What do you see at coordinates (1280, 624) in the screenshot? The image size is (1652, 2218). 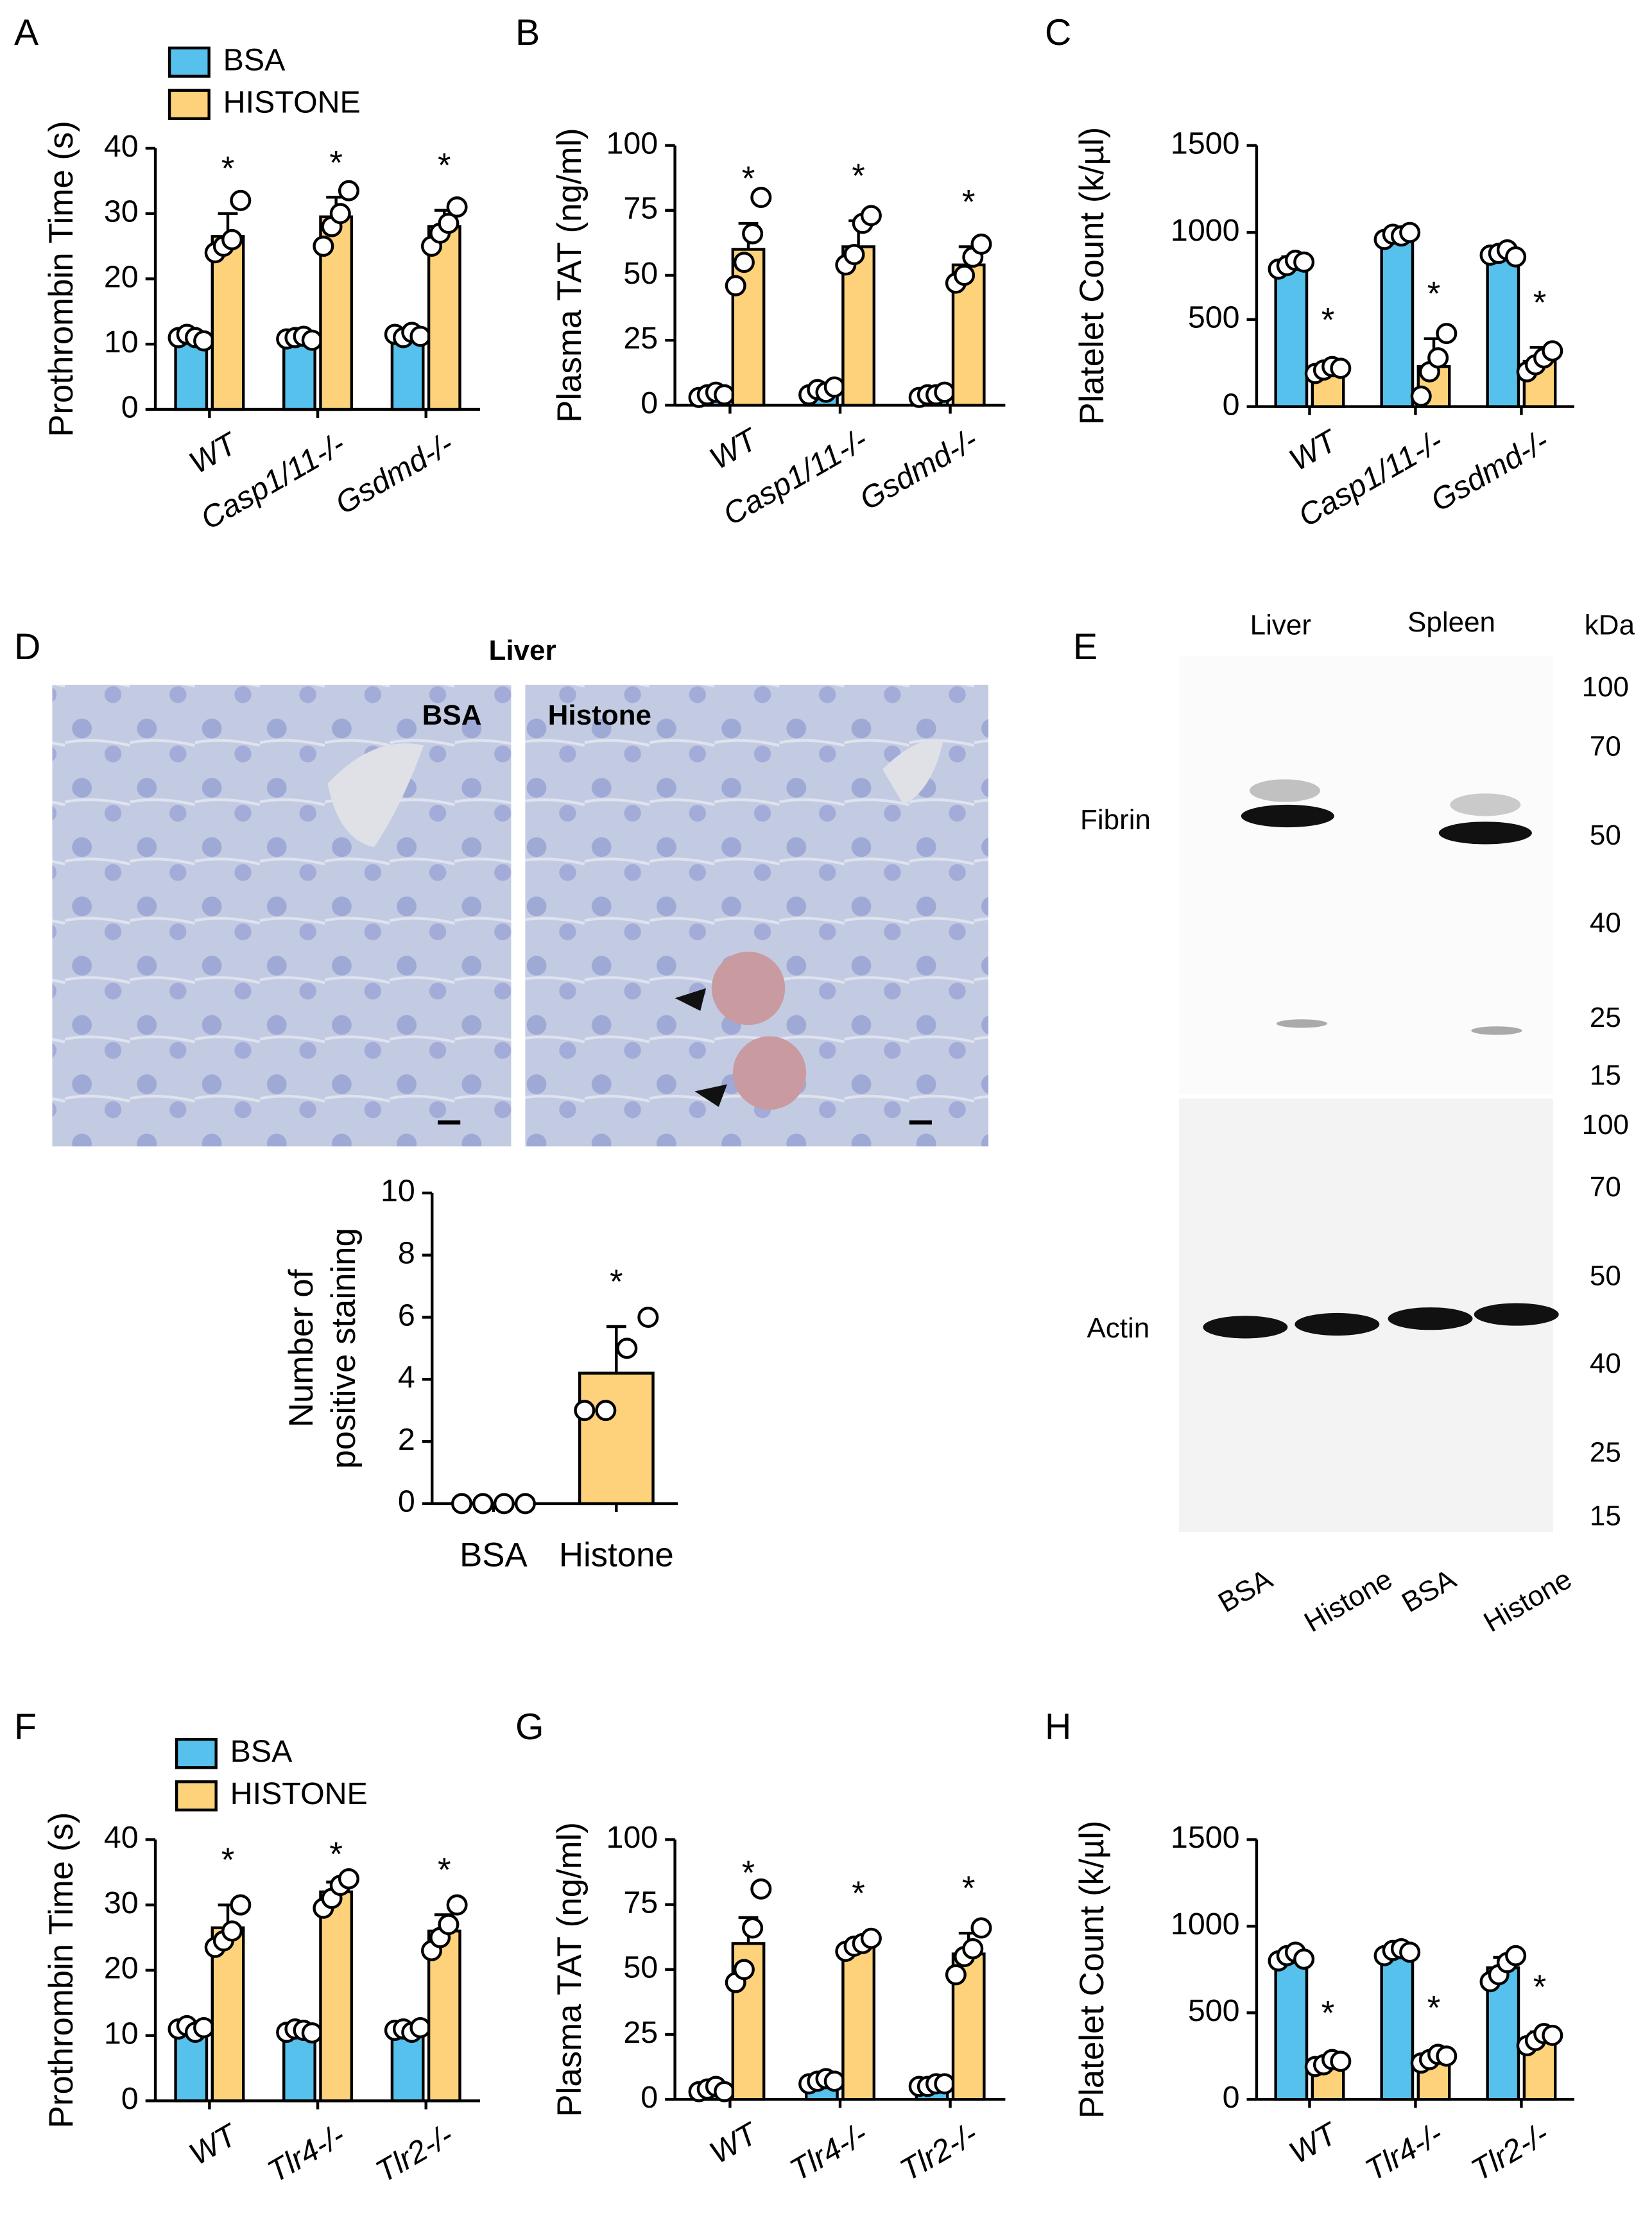 I see `tissue-label: Liver` at bounding box center [1280, 624].